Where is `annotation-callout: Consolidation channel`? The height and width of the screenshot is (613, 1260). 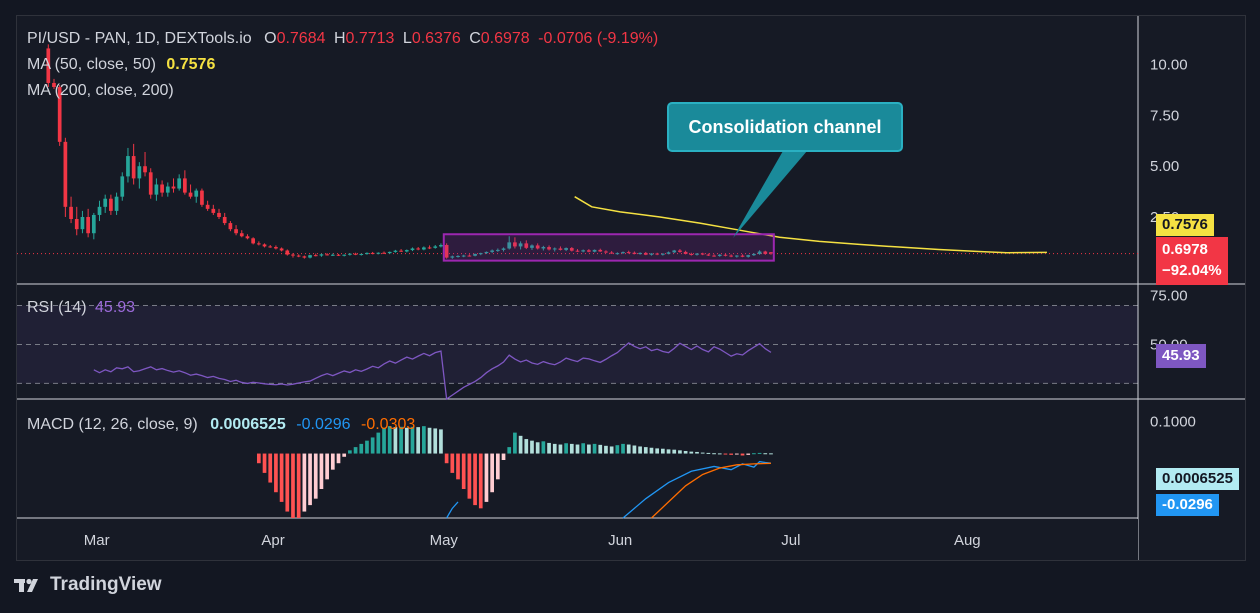
annotation-callout: Consolidation channel is located at coordinates (785, 127).